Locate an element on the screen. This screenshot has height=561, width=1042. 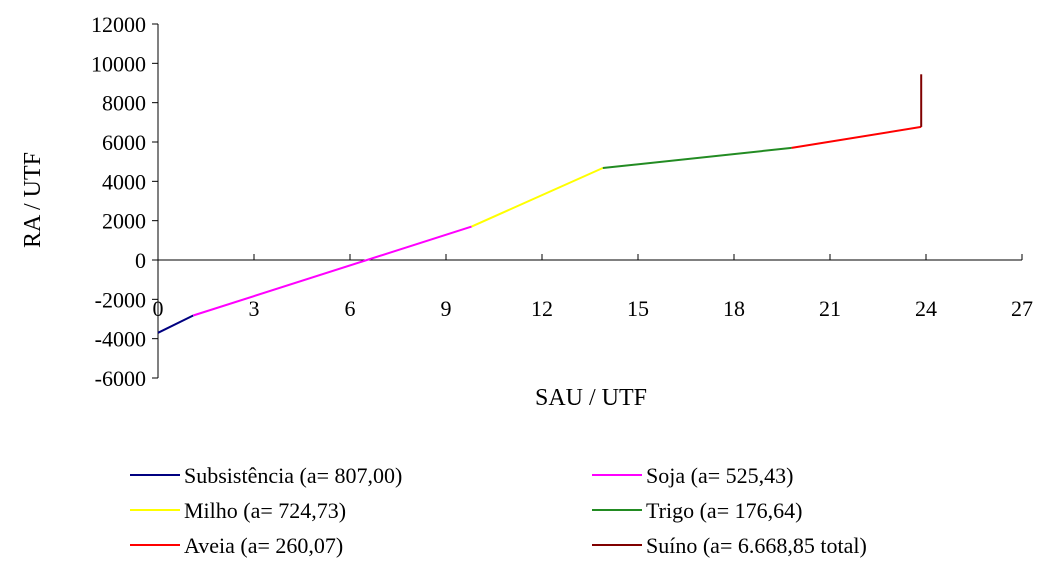
x-tick-label: 12 is located at coordinates (542, 308).